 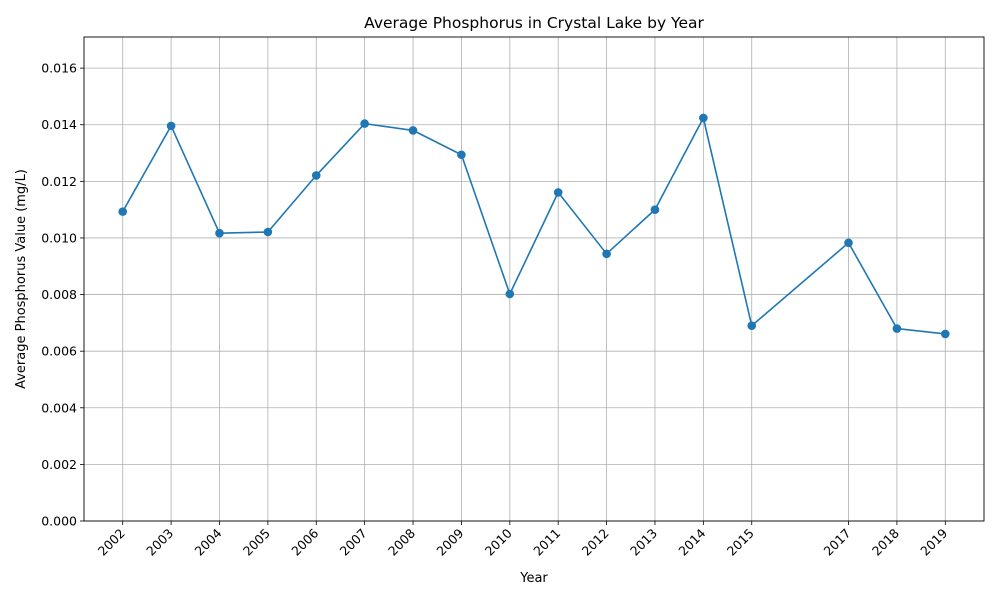 What do you see at coordinates (449, 541) in the screenshot?
I see `x-tick-label: 2009` at bounding box center [449, 541].